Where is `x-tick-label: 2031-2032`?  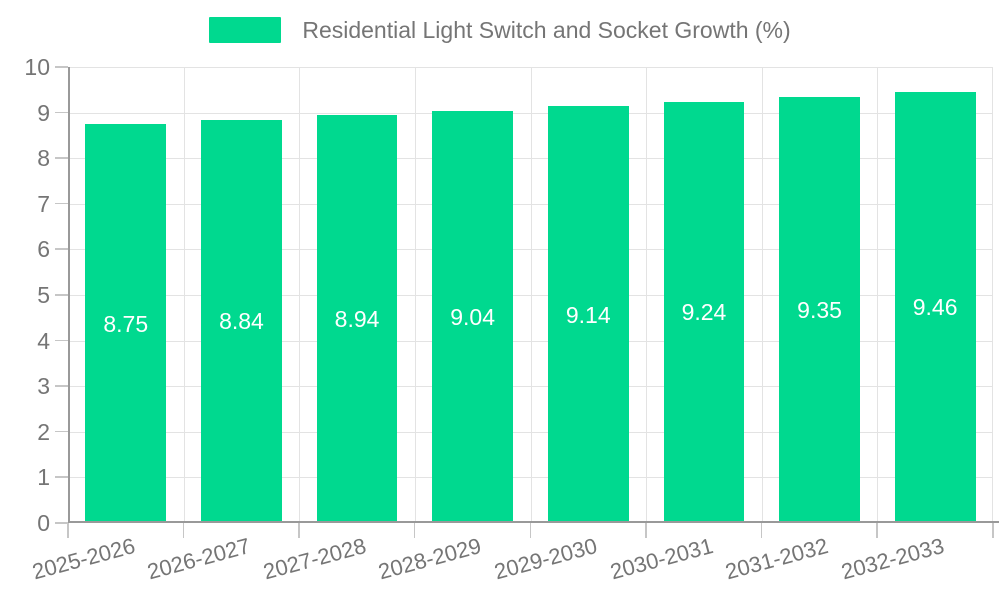 x-tick-label: 2031-2032 is located at coordinates (777, 559).